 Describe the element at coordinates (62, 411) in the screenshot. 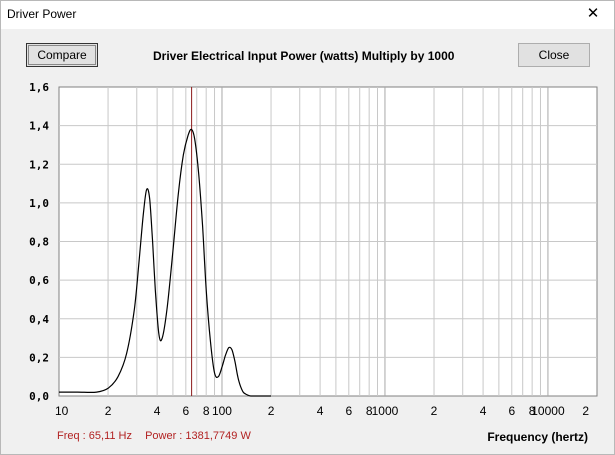

I see `x-tick-label: 10` at that location.